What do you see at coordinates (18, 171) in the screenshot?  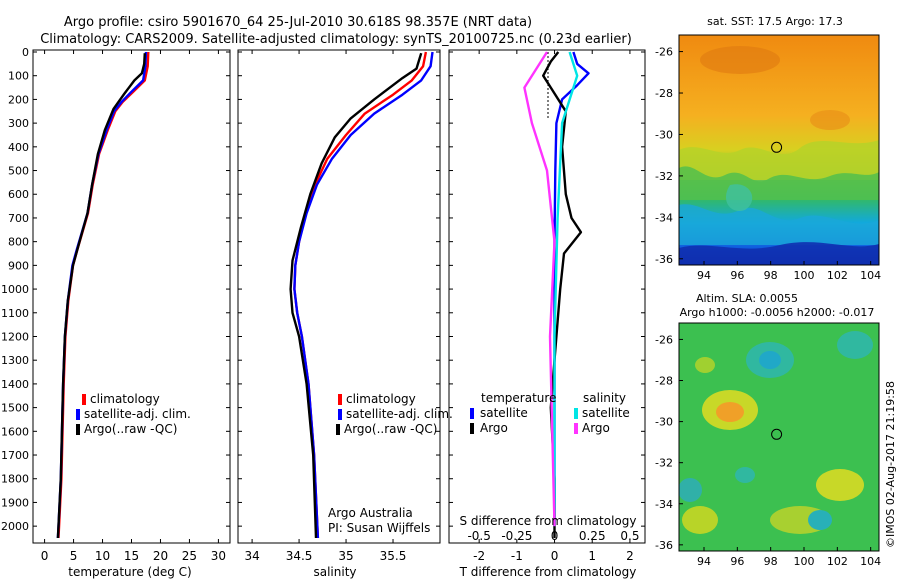 I see `y-tick-label: 500` at bounding box center [18, 171].